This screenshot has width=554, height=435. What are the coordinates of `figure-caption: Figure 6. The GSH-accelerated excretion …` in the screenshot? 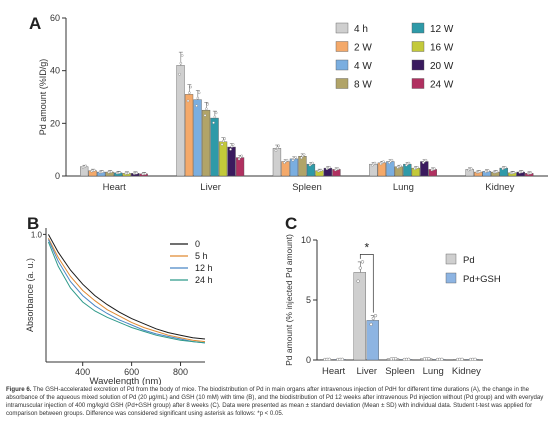 It's located at (278, 402).